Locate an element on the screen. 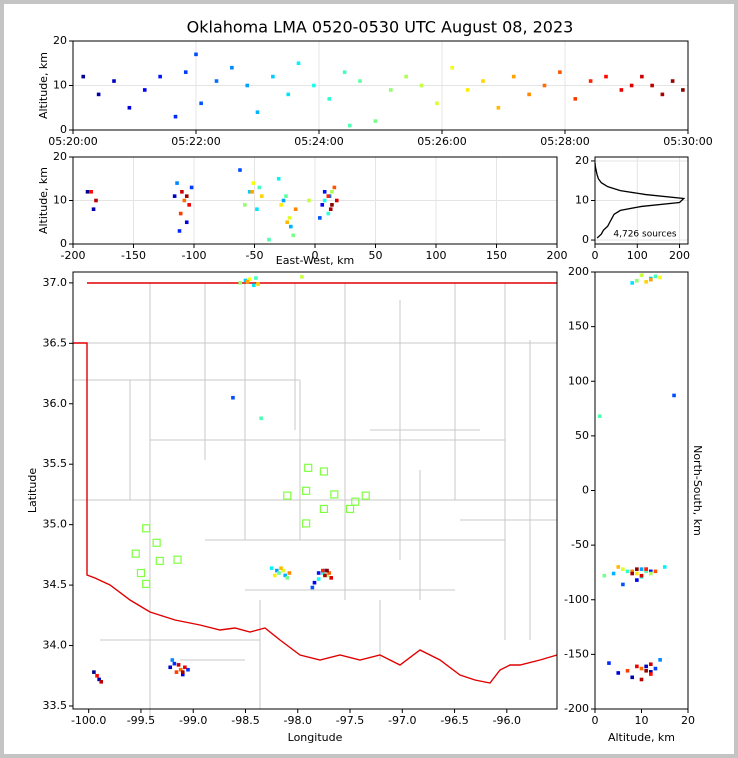  x-tick-label: 05:20:00 is located at coordinates (72, 141).